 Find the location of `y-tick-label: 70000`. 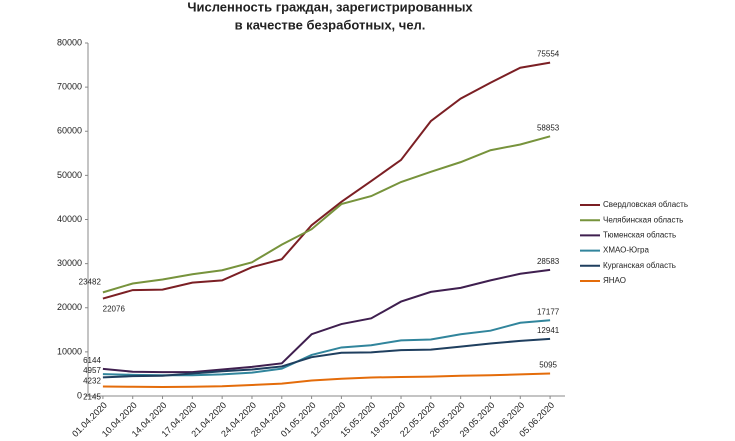

y-tick-label: 70000 is located at coordinates (69, 87).